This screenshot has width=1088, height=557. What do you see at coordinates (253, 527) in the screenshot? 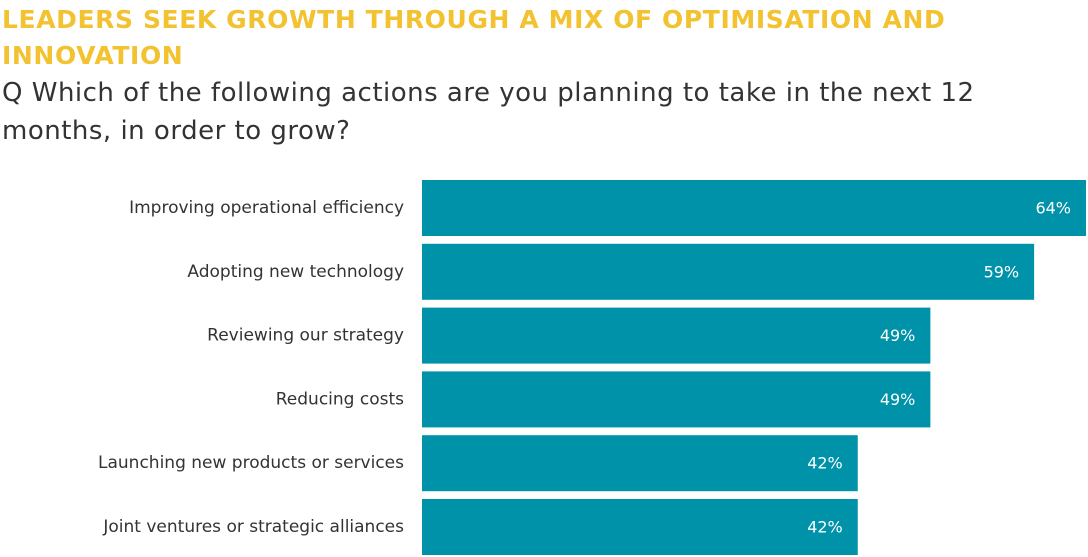
I see `category-label: Joint ventures or strategic alliances` at bounding box center [253, 527].